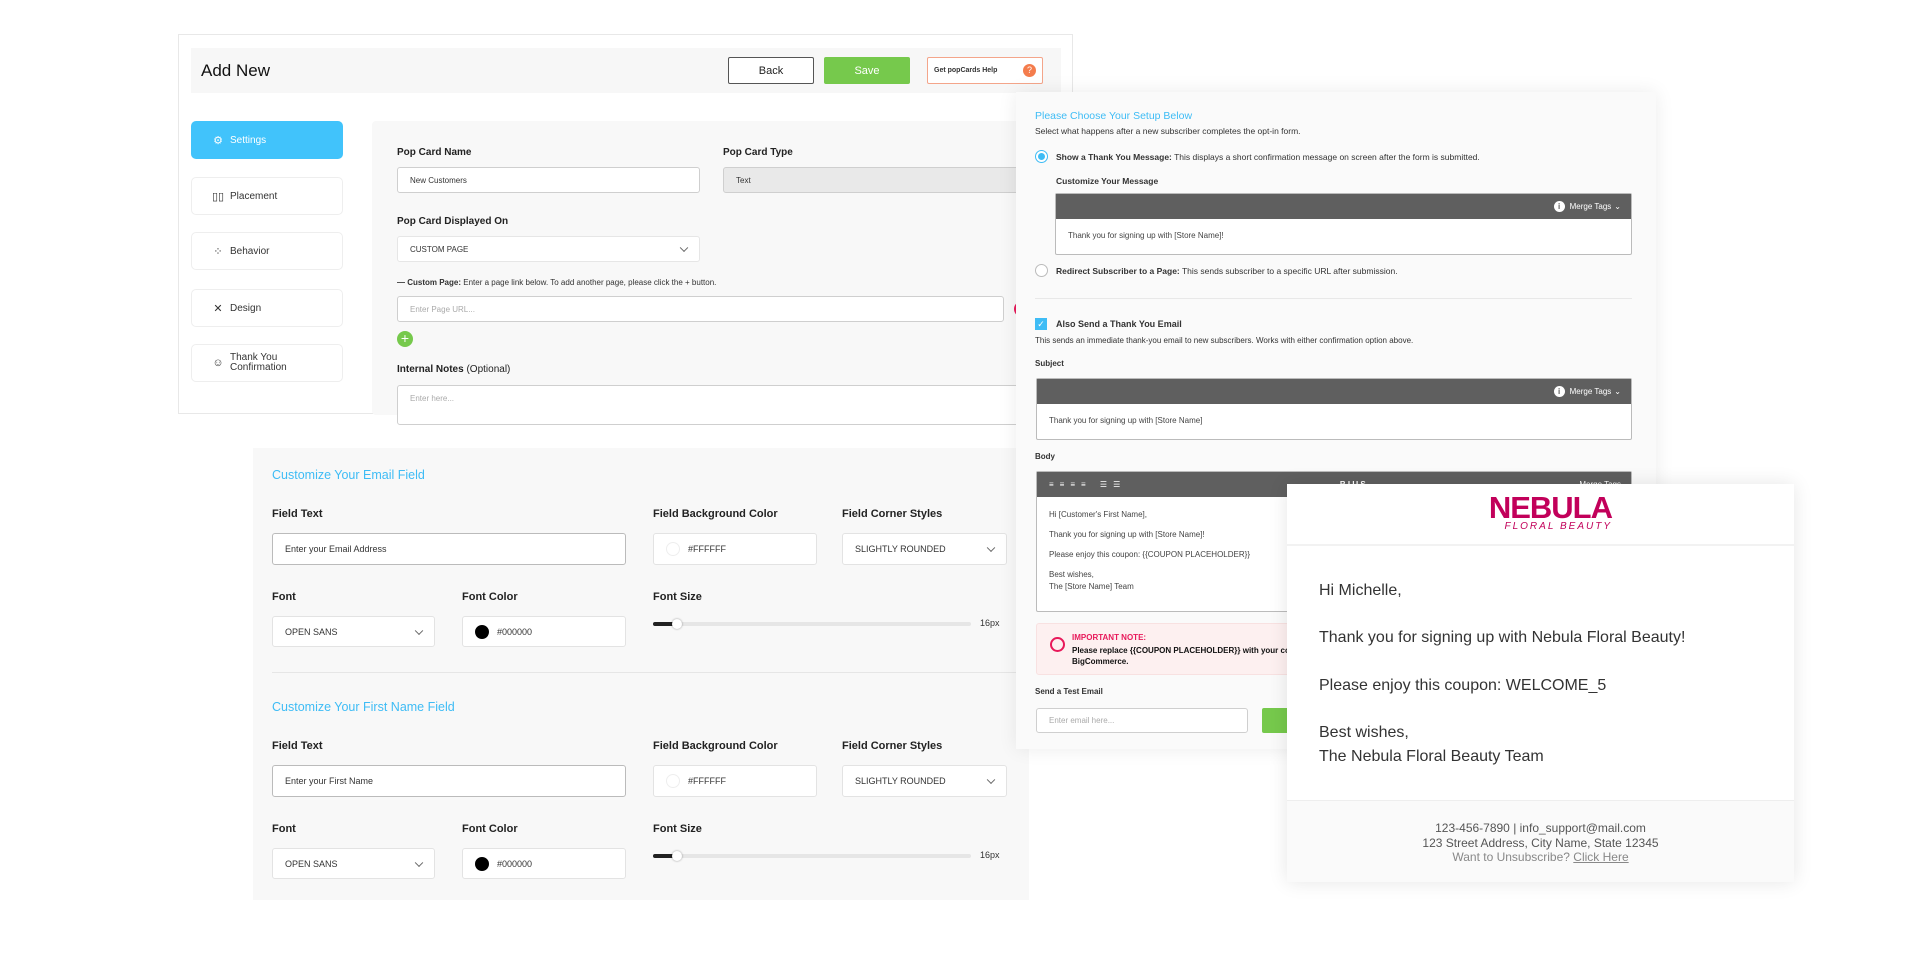 This screenshot has width=1920, height=953. Describe the element at coordinates (1114, 116) in the screenshot. I see `confirmation-title: Please Choose Your Setup Below` at that location.